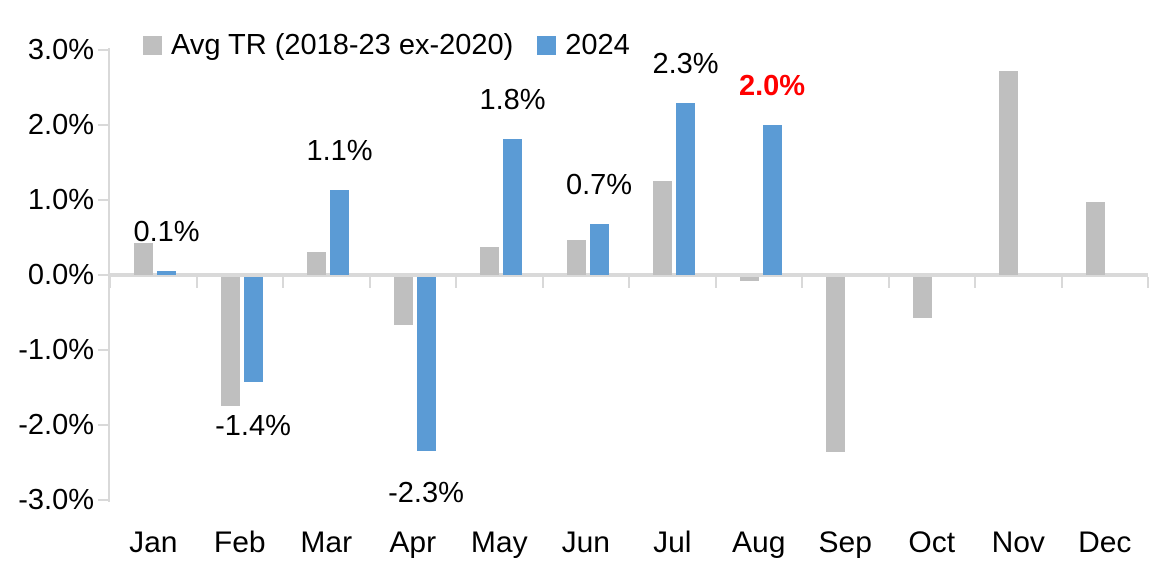 Image resolution: width=1152 pixels, height=570 pixels. What do you see at coordinates (152, 45) in the screenshot?
I see `legend-swatch-avg-tr` at bounding box center [152, 45].